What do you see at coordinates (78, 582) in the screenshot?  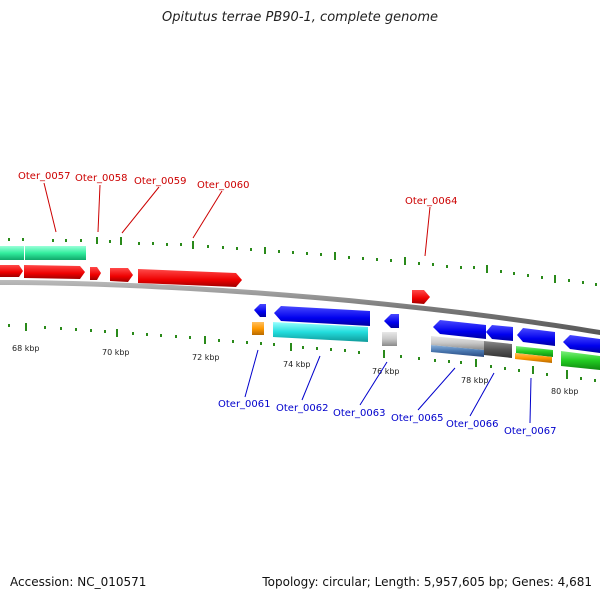 I see `accession-text: Accession: NC_010571` at bounding box center [78, 582].